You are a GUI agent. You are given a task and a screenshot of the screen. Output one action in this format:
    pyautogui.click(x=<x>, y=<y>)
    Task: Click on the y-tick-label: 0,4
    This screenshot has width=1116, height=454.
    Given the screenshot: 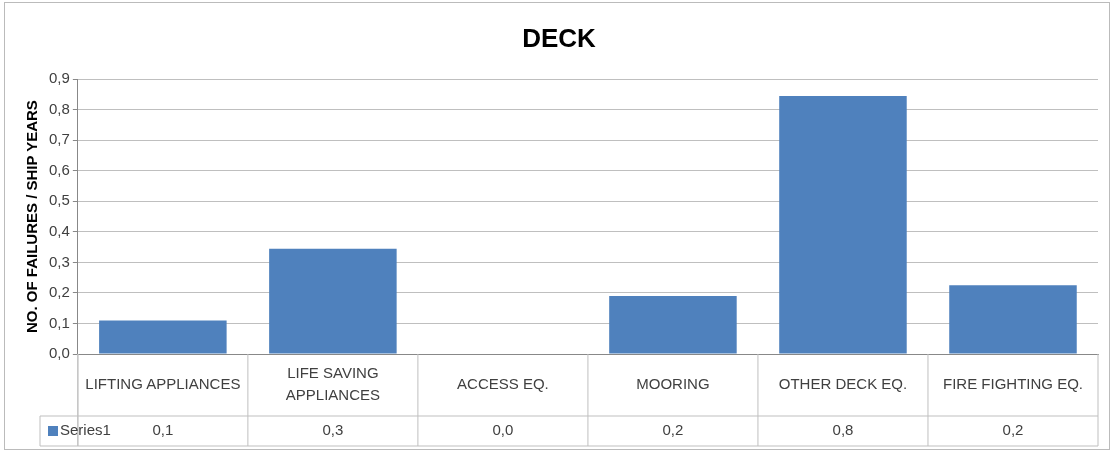 What is the action you would take?
    pyautogui.click(x=59, y=231)
    